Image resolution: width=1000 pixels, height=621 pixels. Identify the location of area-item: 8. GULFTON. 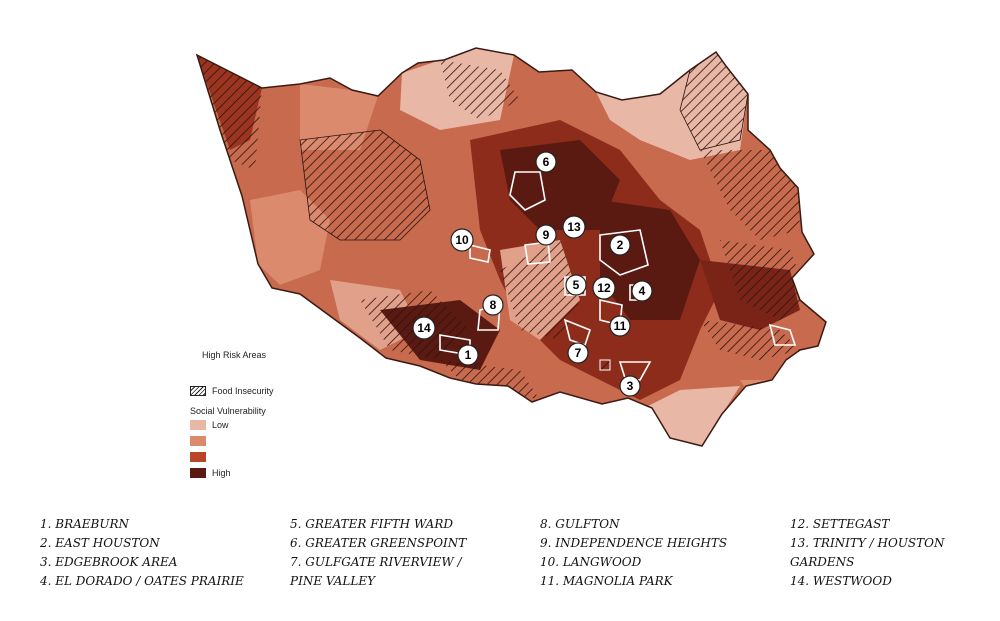
(580, 524).